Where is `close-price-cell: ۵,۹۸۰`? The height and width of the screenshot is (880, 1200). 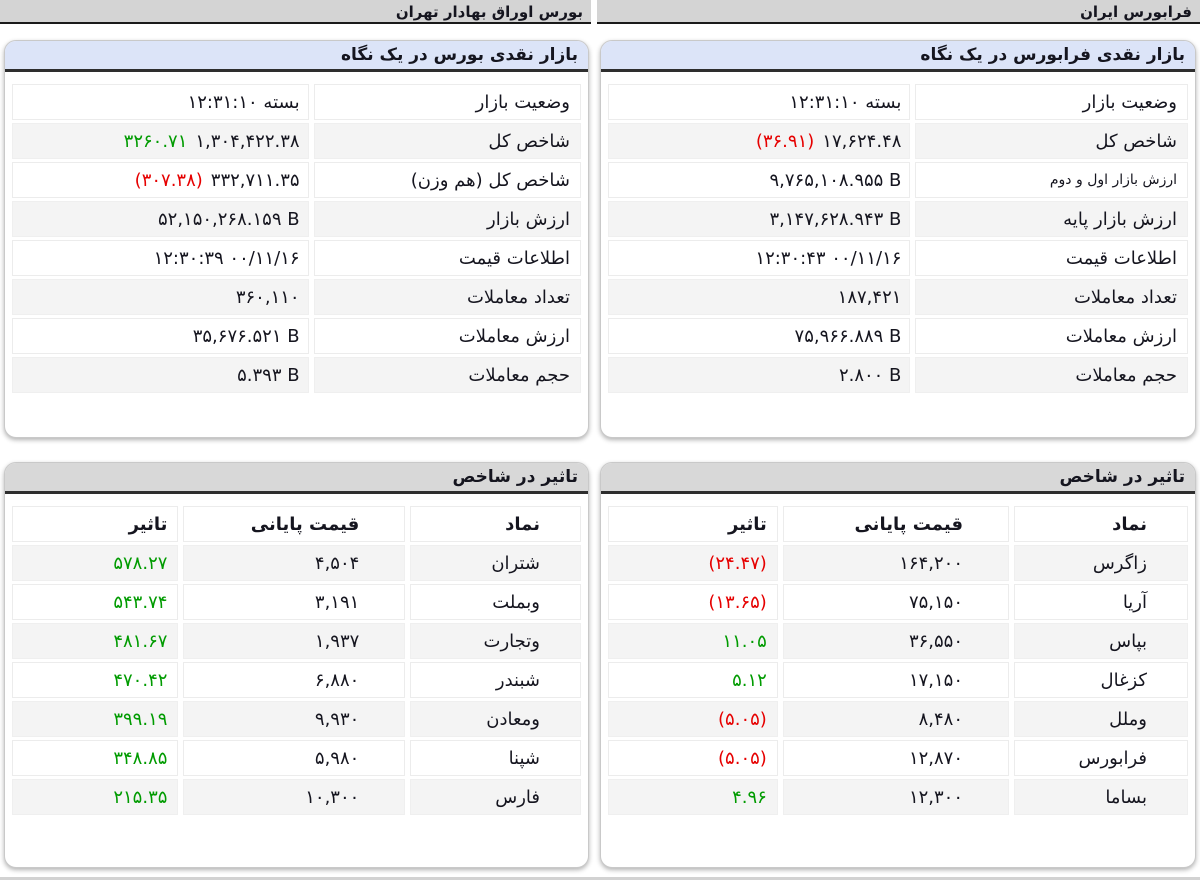
close-price-cell: ۵,۹۸۰ is located at coordinates (294, 758).